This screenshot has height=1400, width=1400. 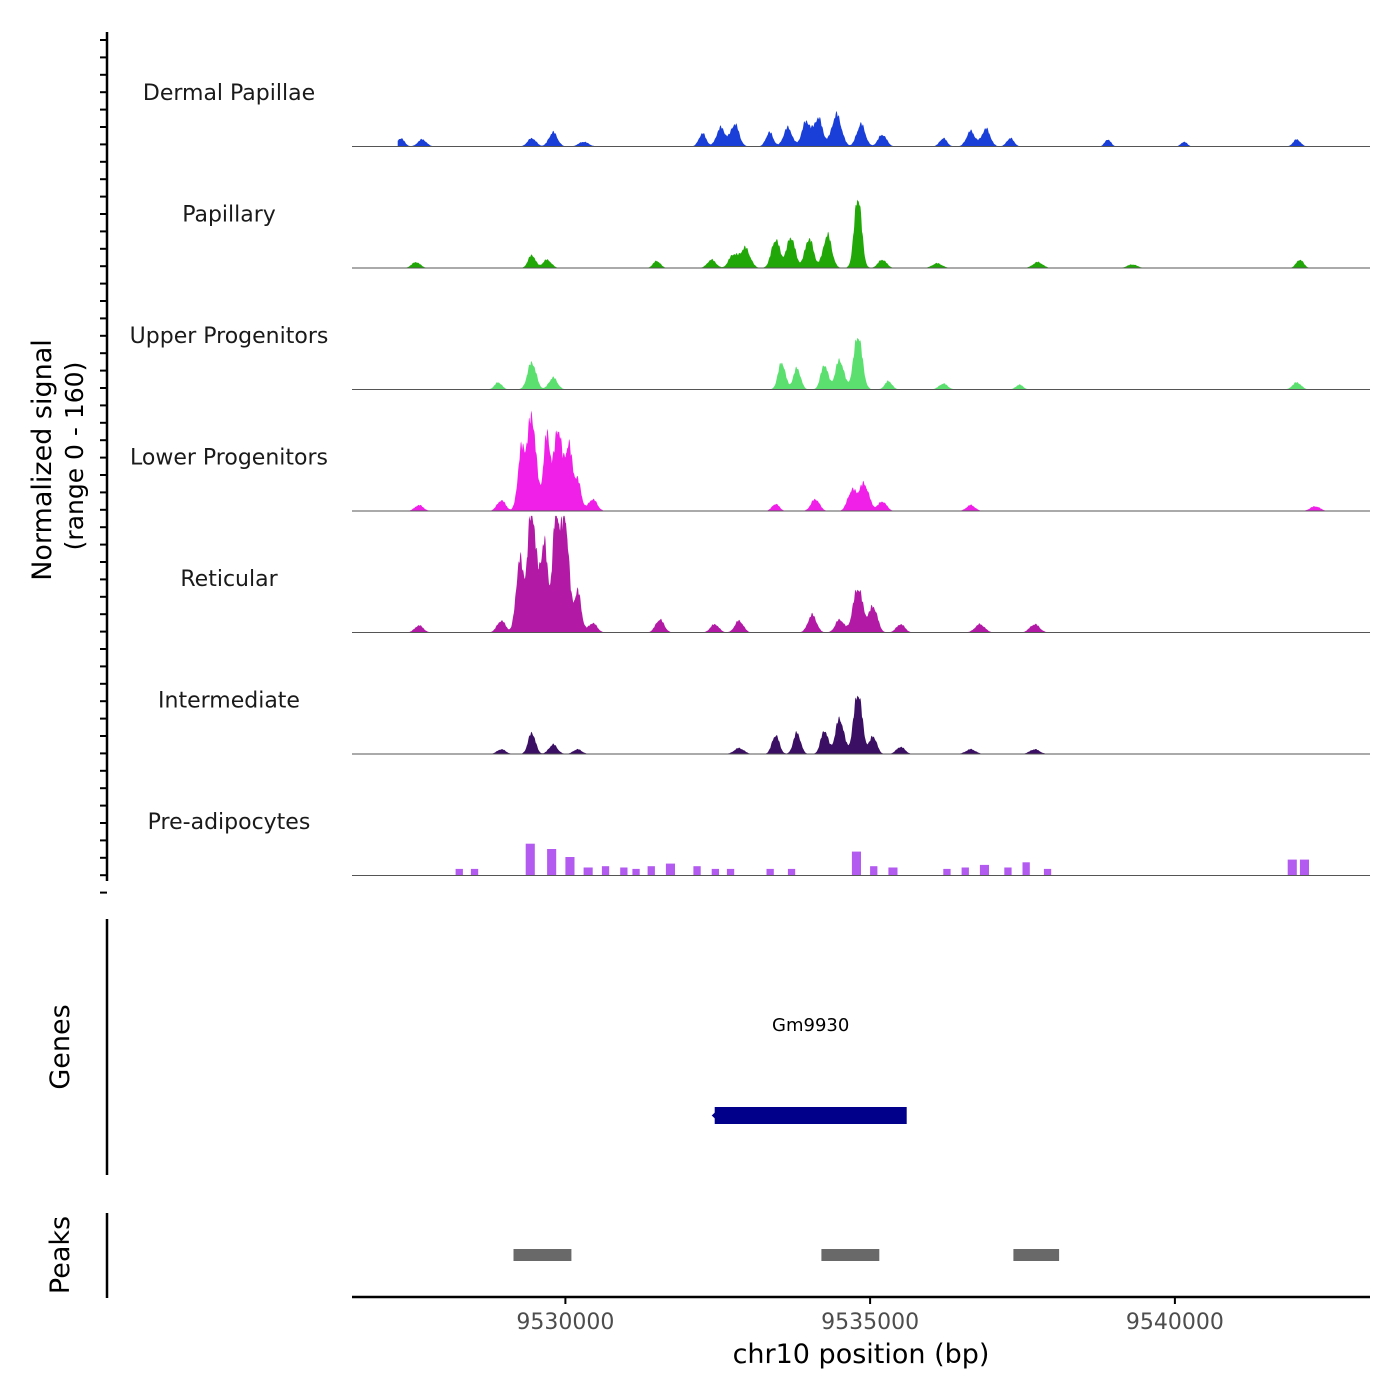 I want to click on x-tick-label: 9530000, so click(x=565, y=1322).